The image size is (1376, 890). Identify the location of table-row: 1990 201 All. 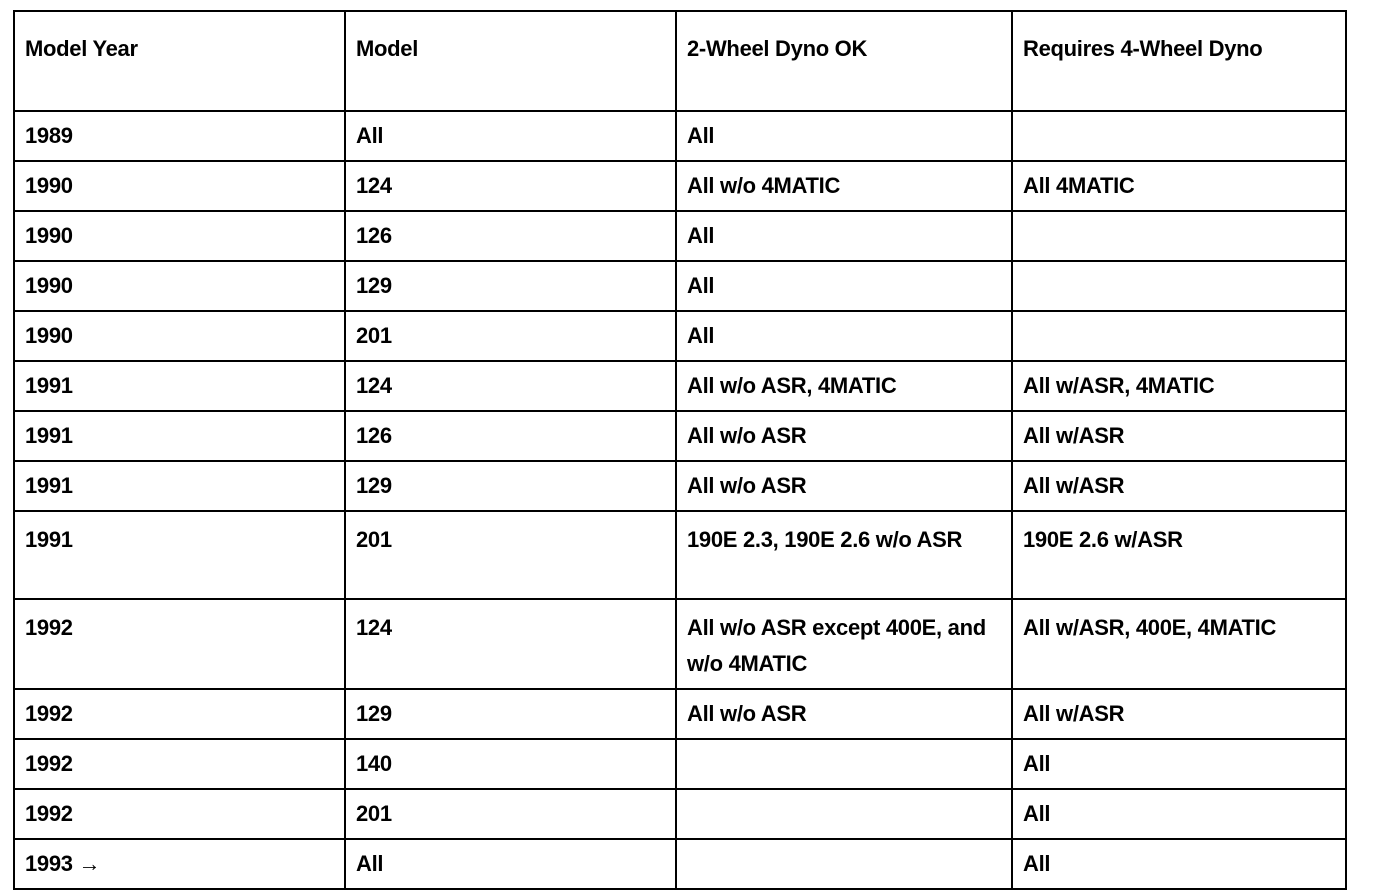
(680, 336).